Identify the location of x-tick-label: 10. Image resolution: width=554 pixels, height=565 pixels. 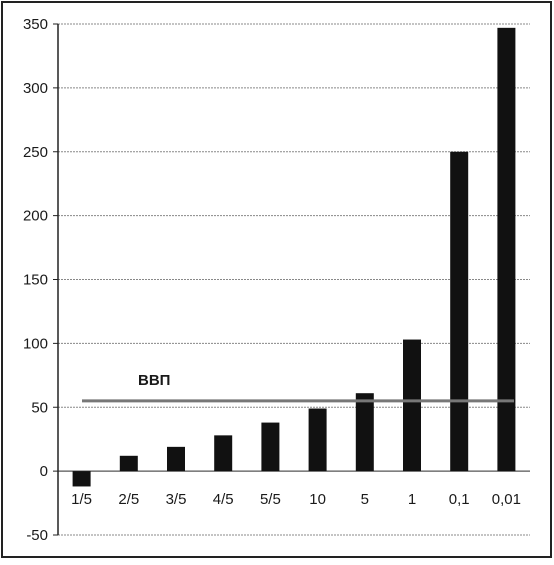
(317, 499).